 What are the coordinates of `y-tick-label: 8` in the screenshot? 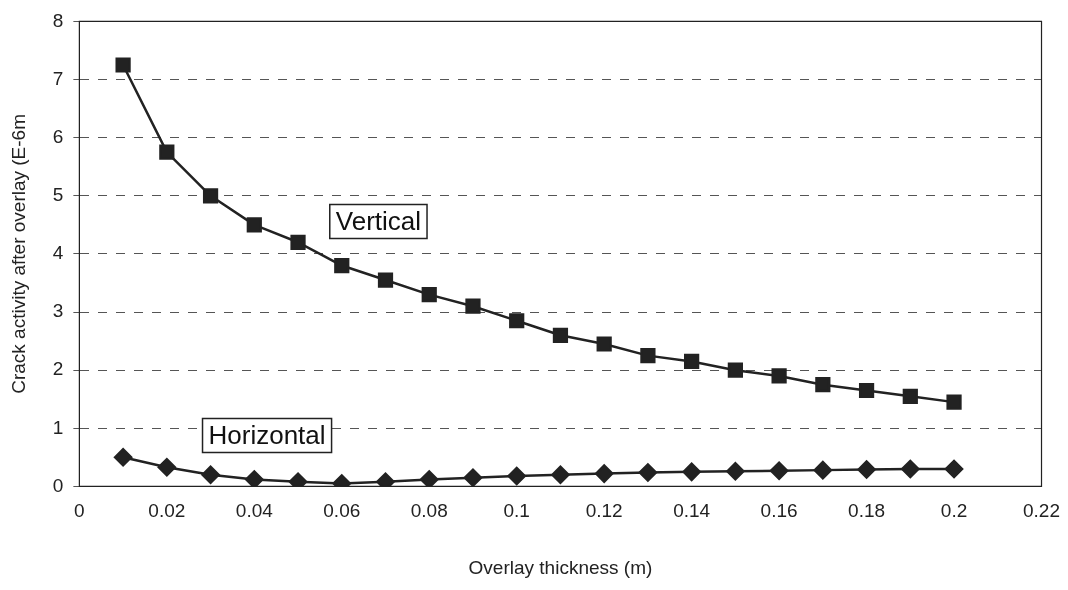 It's located at (58, 20).